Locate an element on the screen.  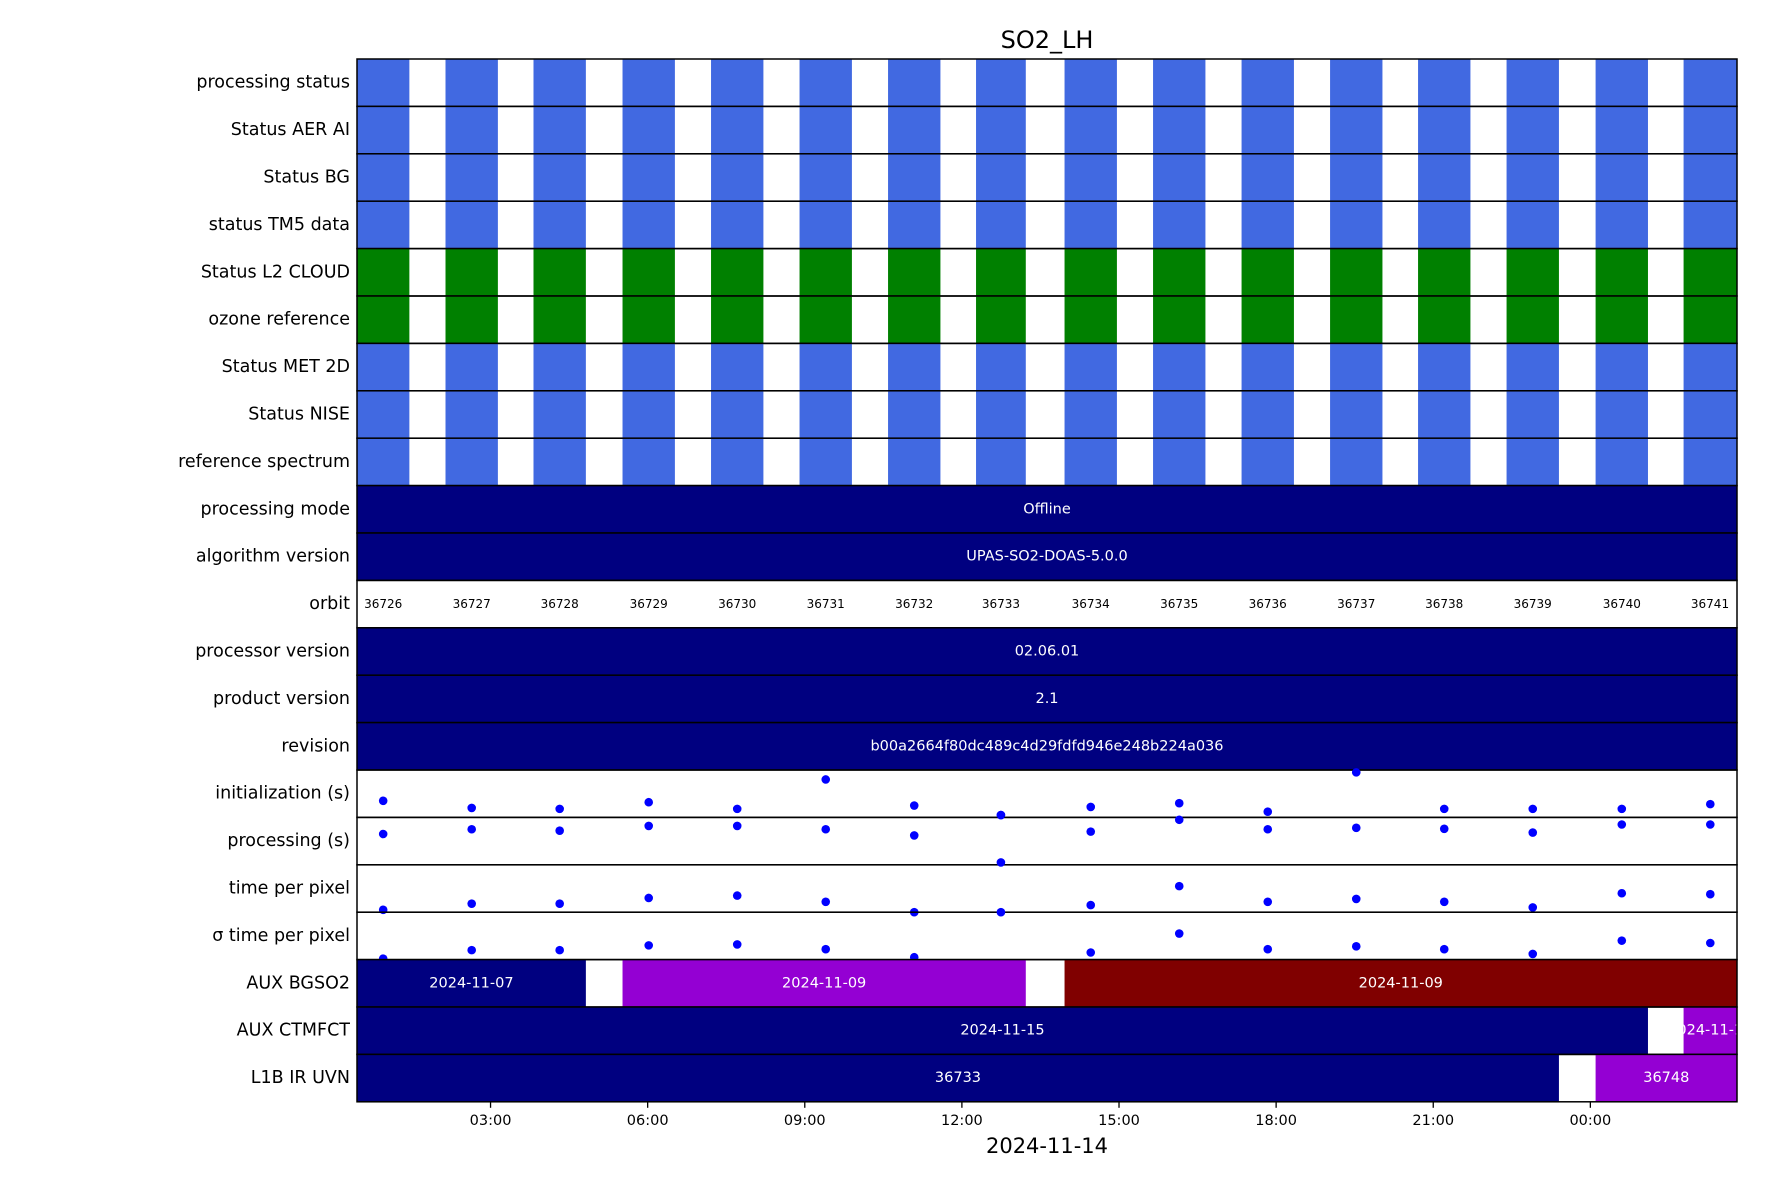
row-label: revision is located at coordinates (315, 746).